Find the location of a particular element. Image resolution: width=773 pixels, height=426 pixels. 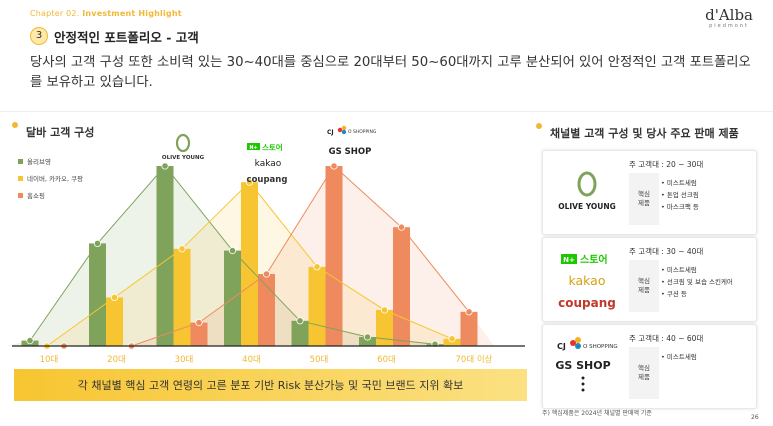

divider is located at coordinates (386, 111).